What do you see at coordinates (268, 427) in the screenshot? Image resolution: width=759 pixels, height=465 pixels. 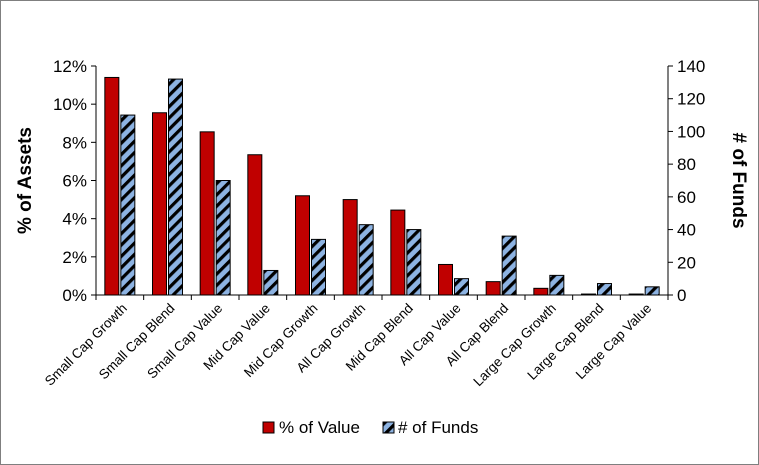 I see `legend-swatch-pct-value` at bounding box center [268, 427].